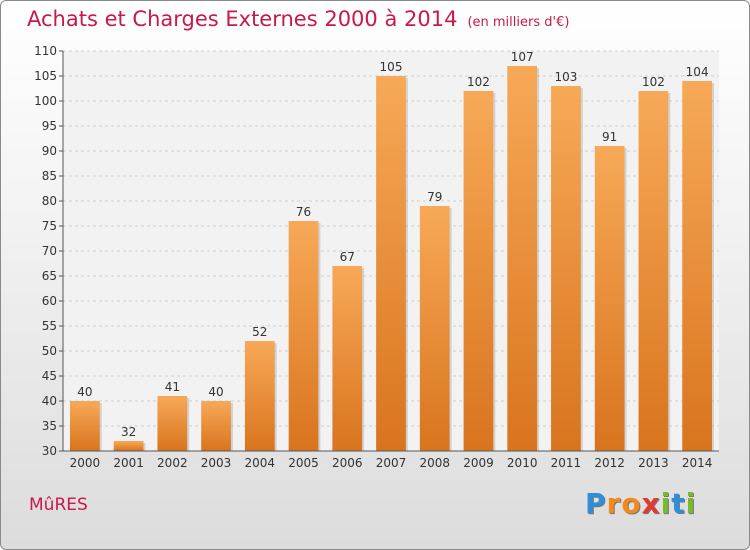  What do you see at coordinates (49, 226) in the screenshot?
I see `y-tick-label: 75` at bounding box center [49, 226].